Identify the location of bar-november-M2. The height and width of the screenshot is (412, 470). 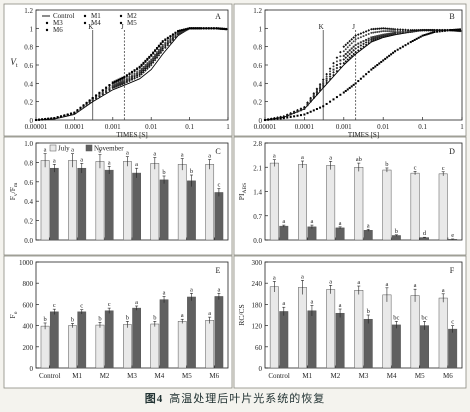
(340, 234).